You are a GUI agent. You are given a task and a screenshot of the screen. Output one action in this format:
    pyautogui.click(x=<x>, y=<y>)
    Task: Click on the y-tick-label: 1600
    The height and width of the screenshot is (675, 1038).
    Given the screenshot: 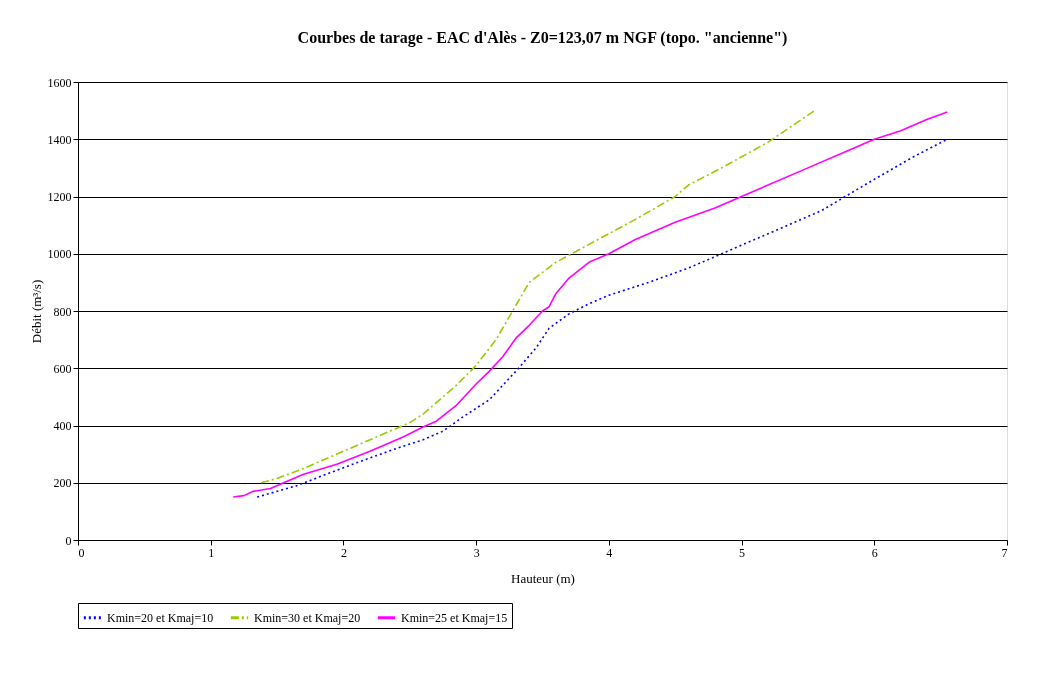 What is the action you would take?
    pyautogui.click(x=59, y=82)
    